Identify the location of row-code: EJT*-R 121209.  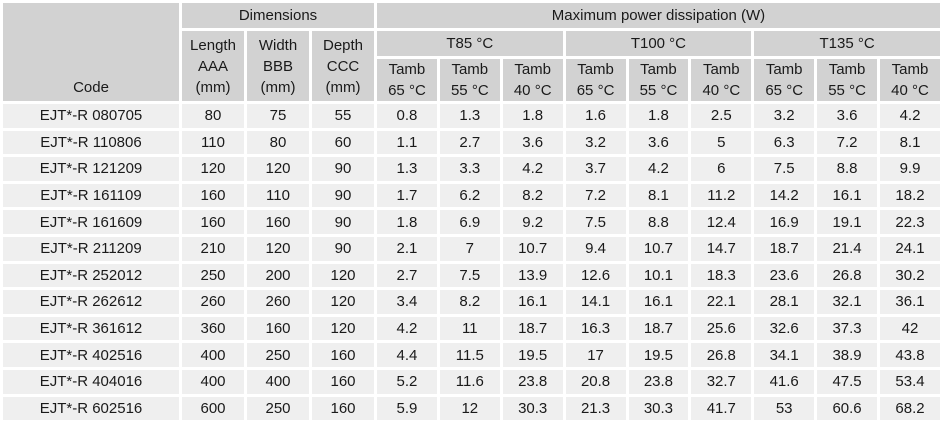
(91, 169).